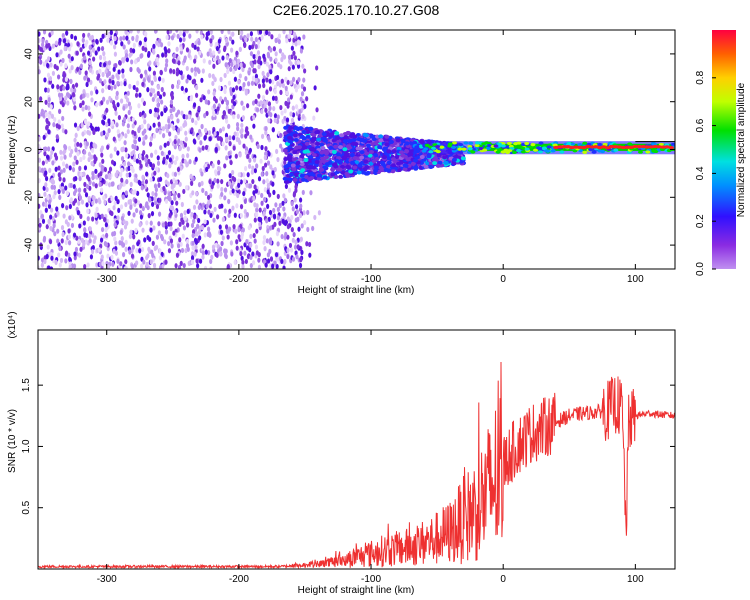 This screenshot has height=600, width=750. What do you see at coordinates (12, 324) in the screenshot?
I see `snr-y-multiplier: (x10⁴)` at bounding box center [12, 324].